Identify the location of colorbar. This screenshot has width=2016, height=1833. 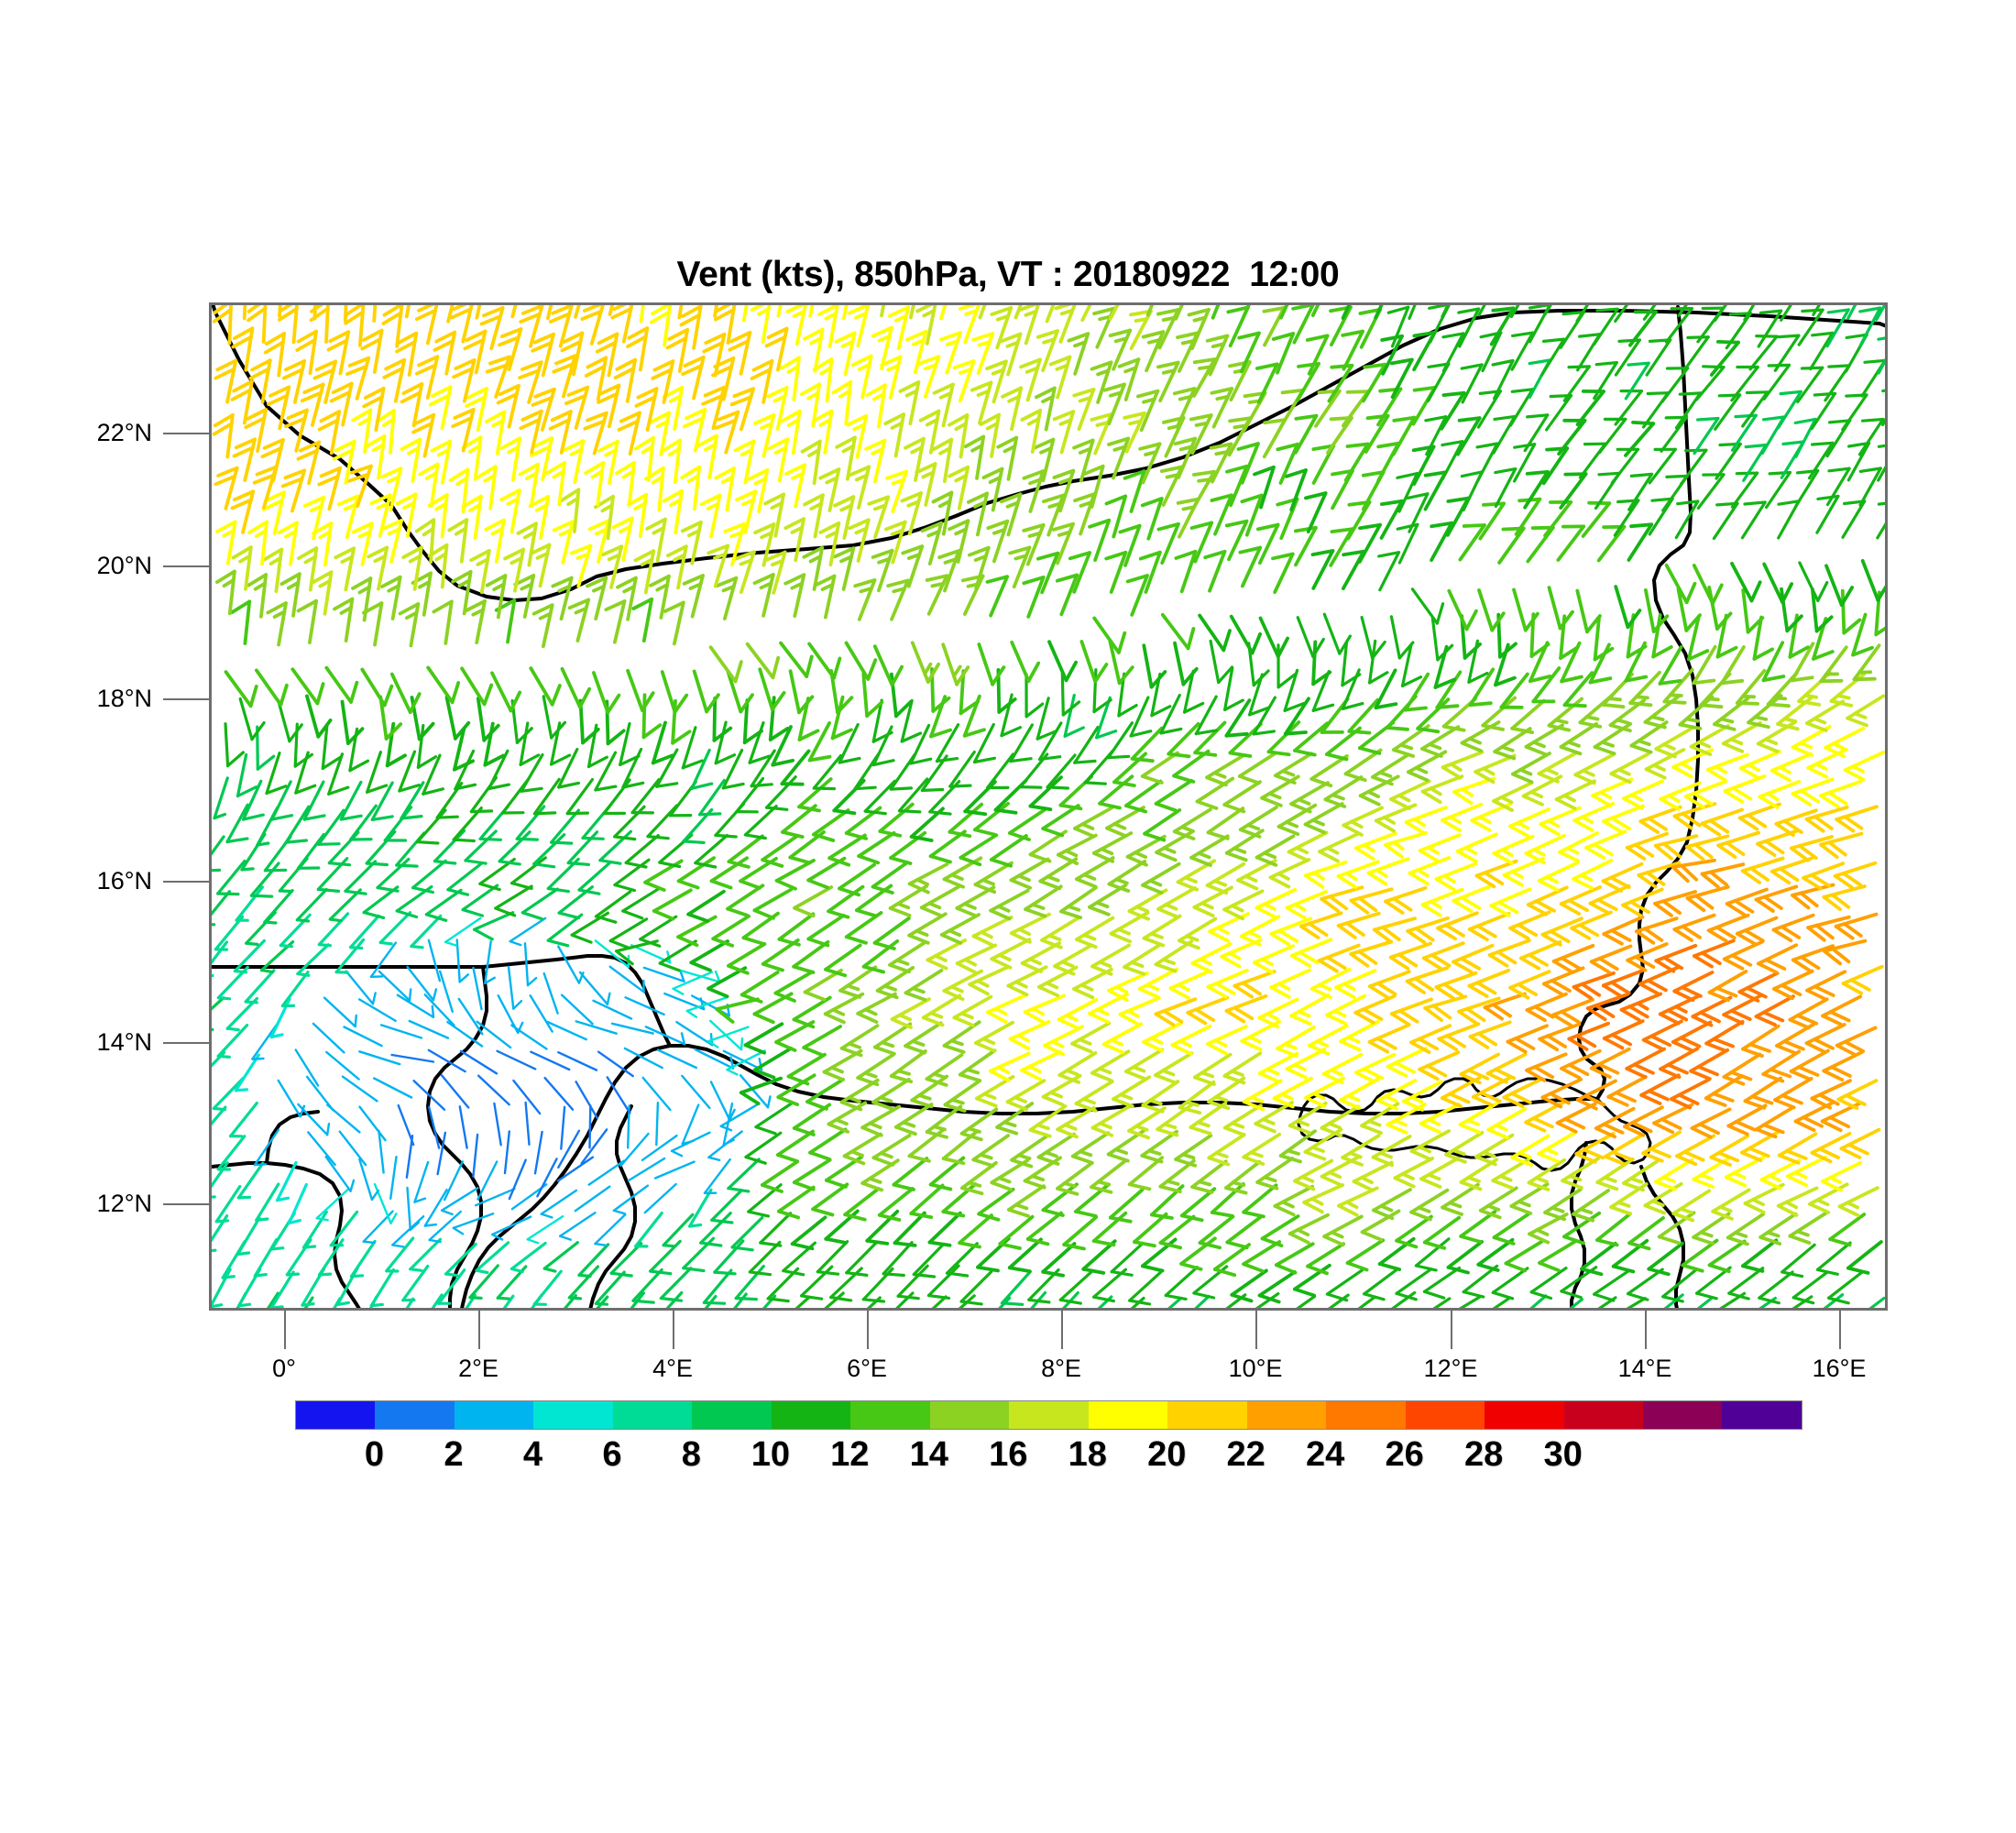
(1048, 1415).